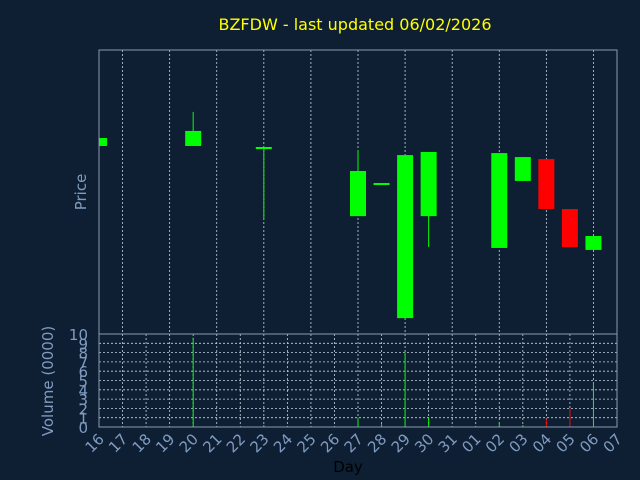  Describe the element at coordinates (83, 400) in the screenshot. I see `volume-tick-label: 3` at that location.